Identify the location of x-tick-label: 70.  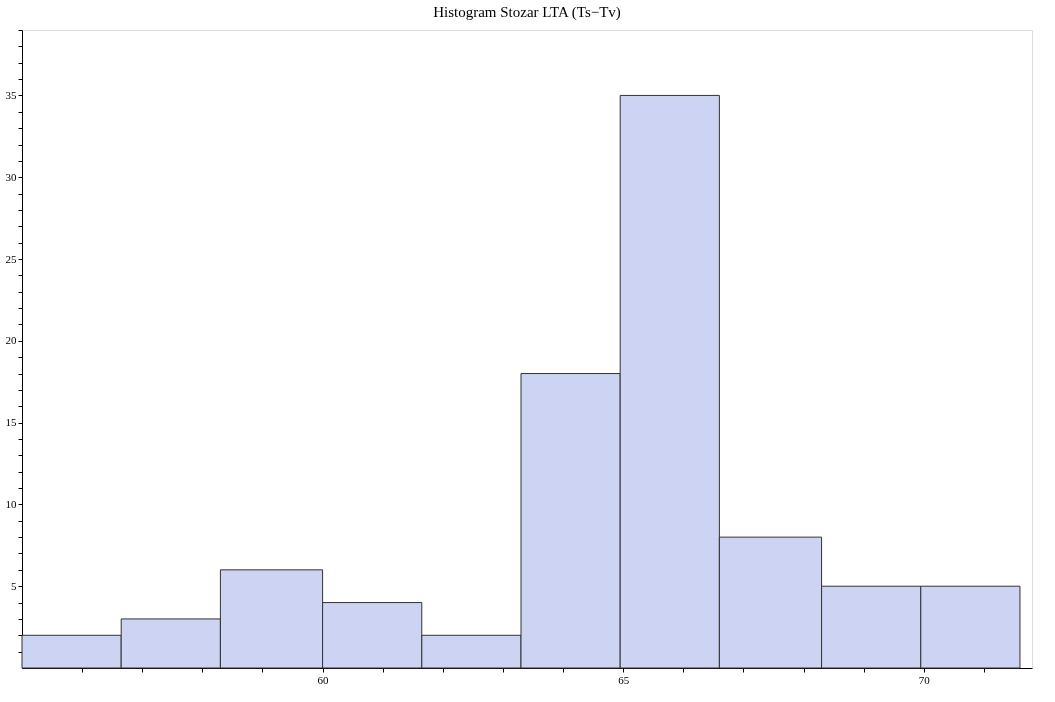
(924, 679).